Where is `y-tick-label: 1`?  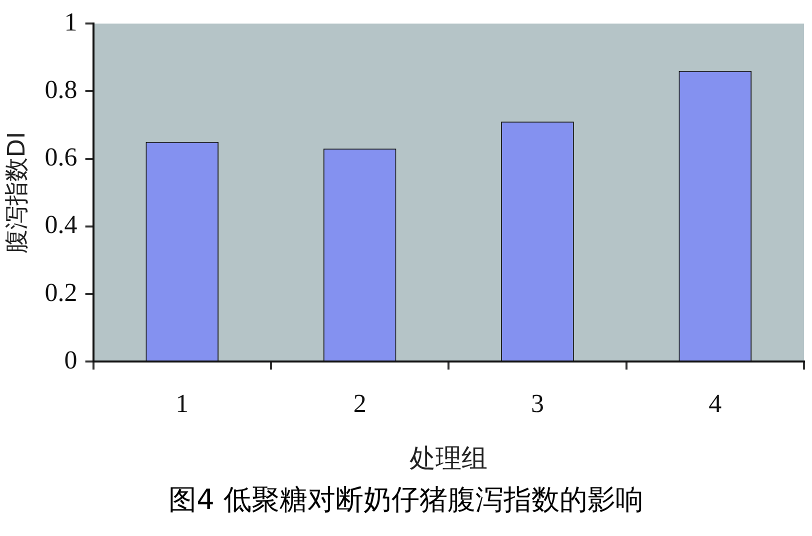
y-tick-label: 1 is located at coordinates (71, 21).